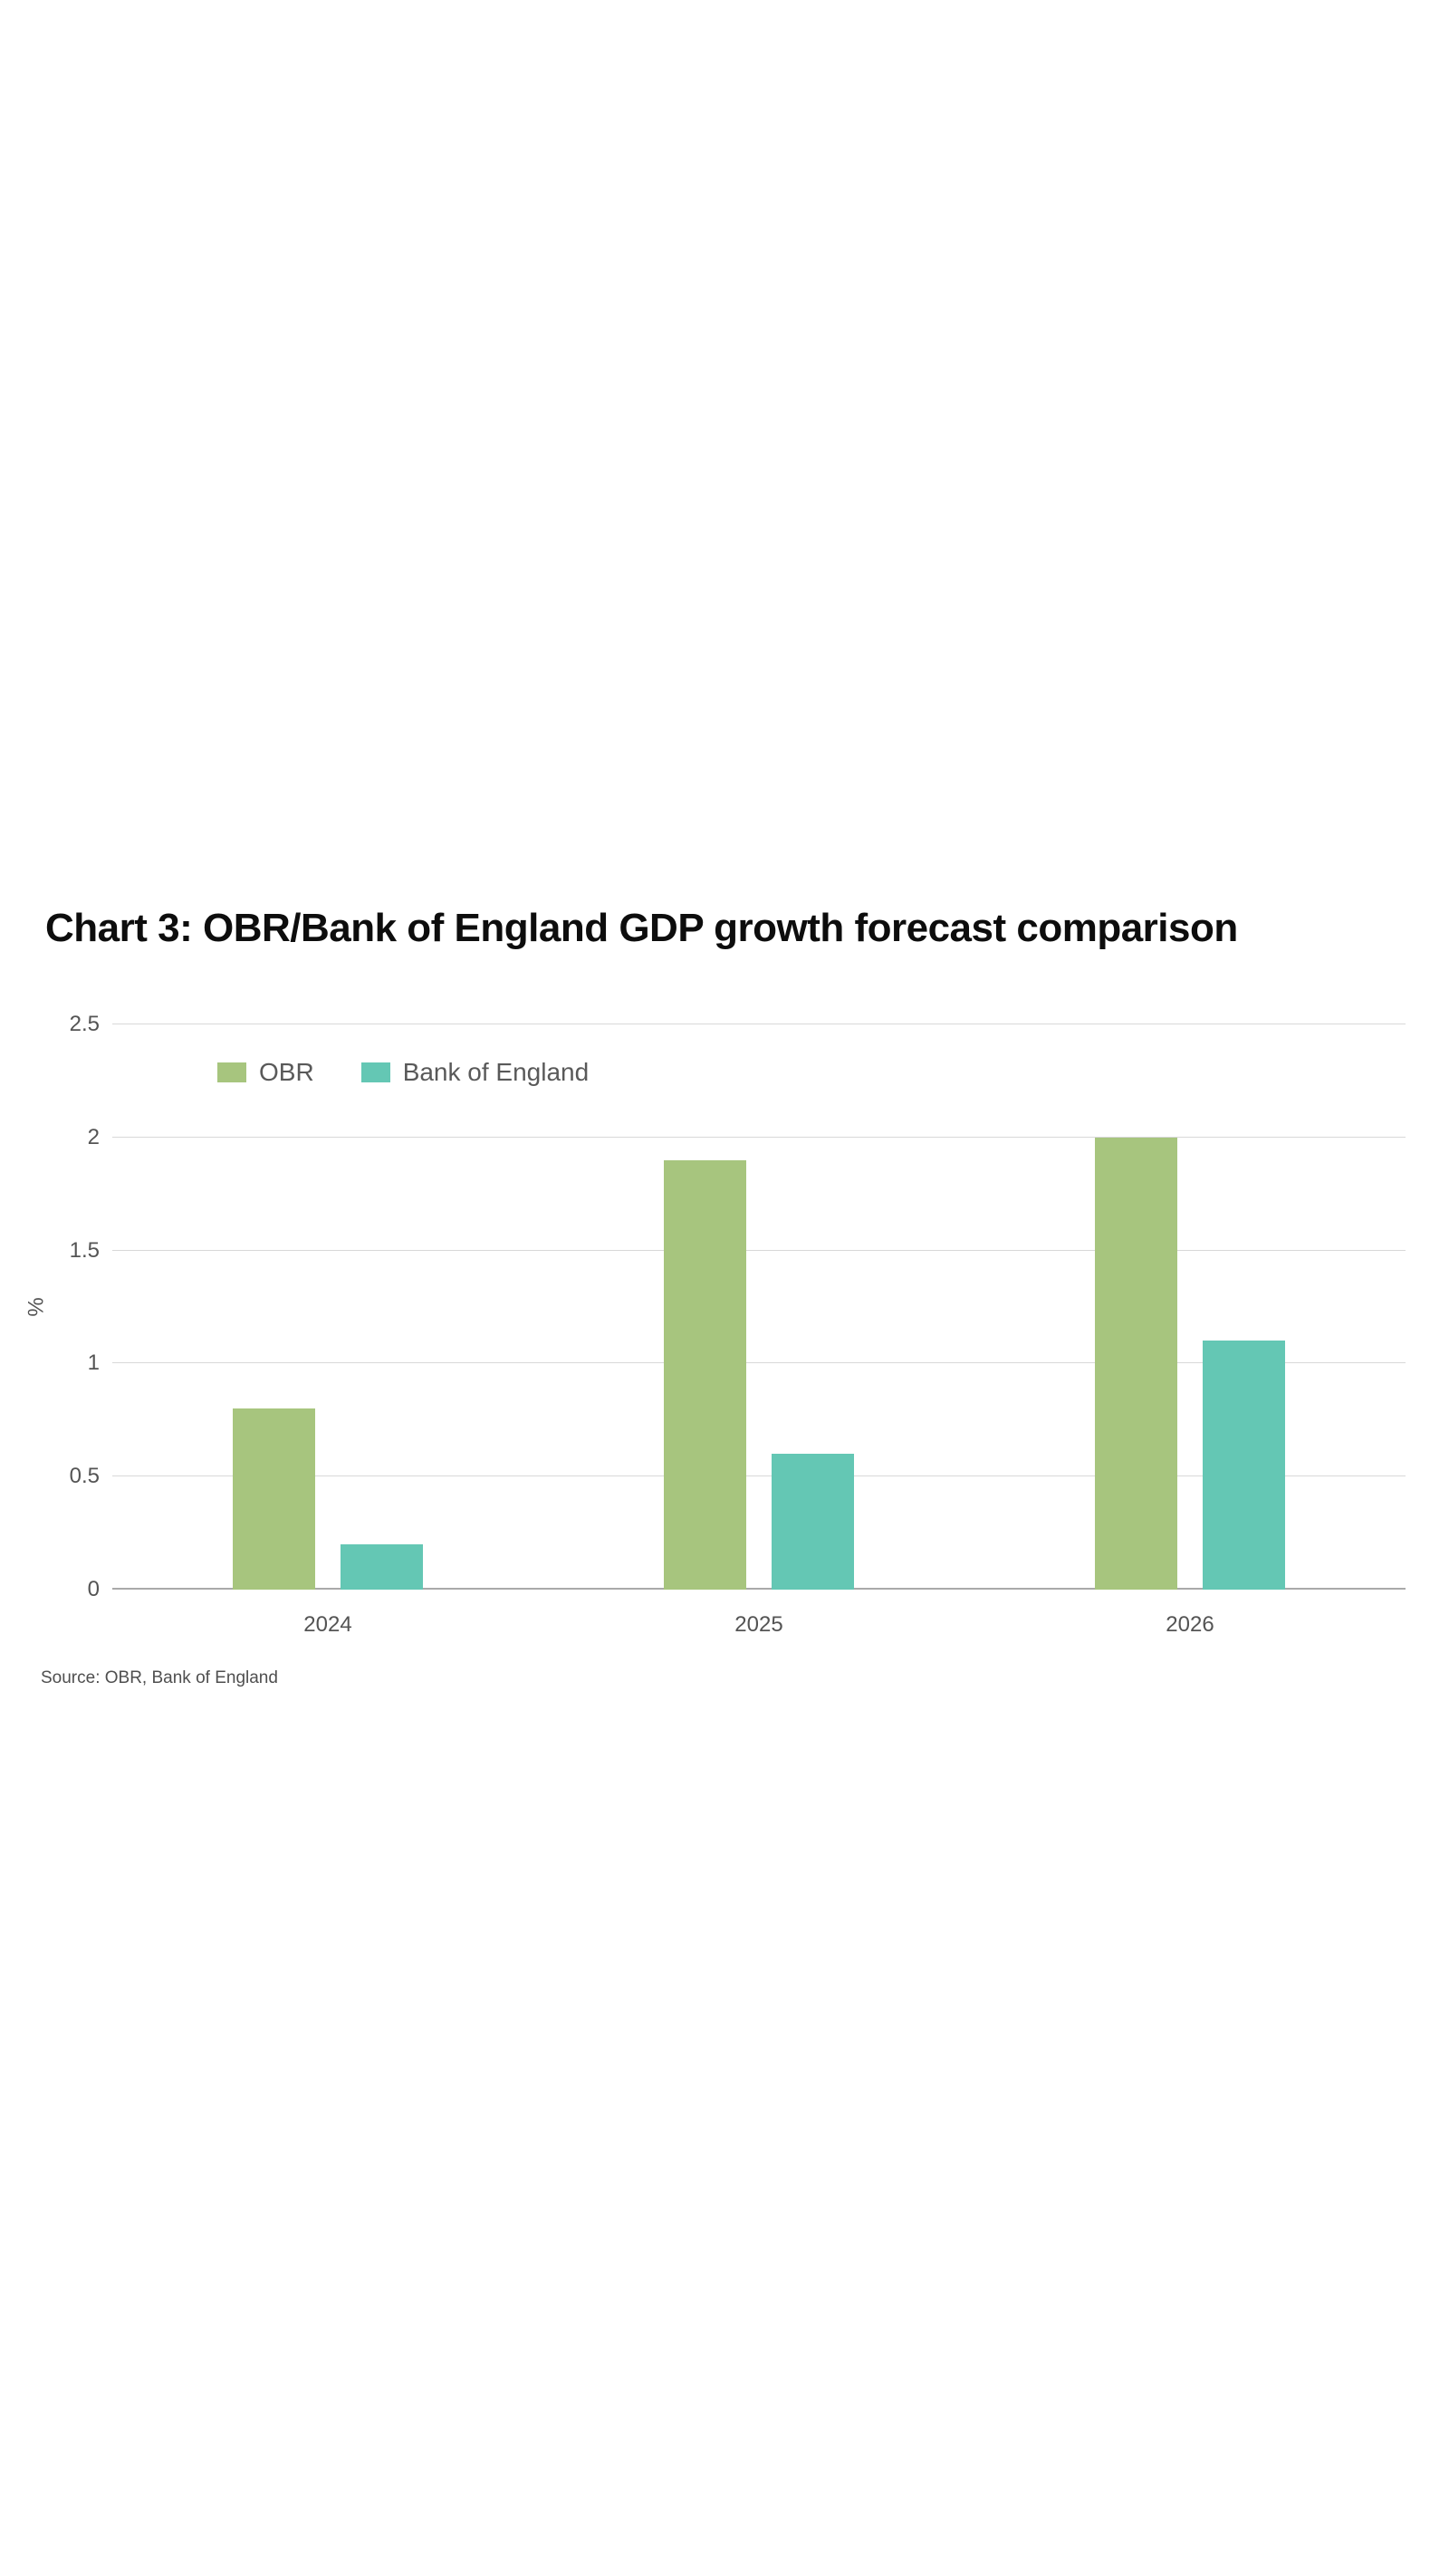  Describe the element at coordinates (93, 1362) in the screenshot. I see `y-tick-label-1: 1` at that location.